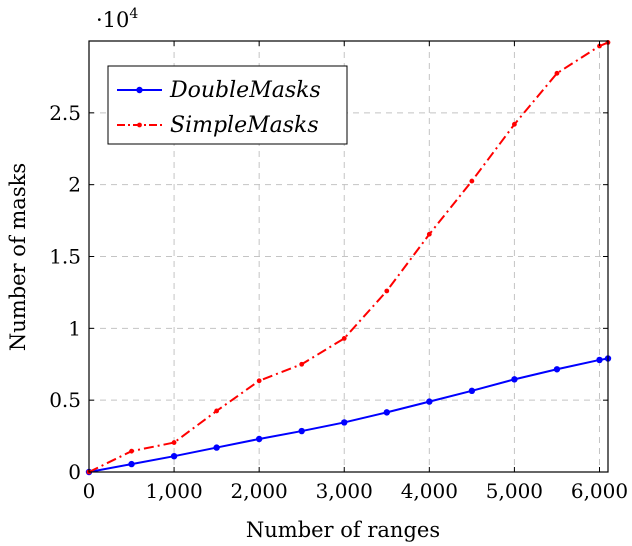  What do you see at coordinates (139, 125) in the screenshot?
I see `legend-marker-simplemasks` at bounding box center [139, 125].